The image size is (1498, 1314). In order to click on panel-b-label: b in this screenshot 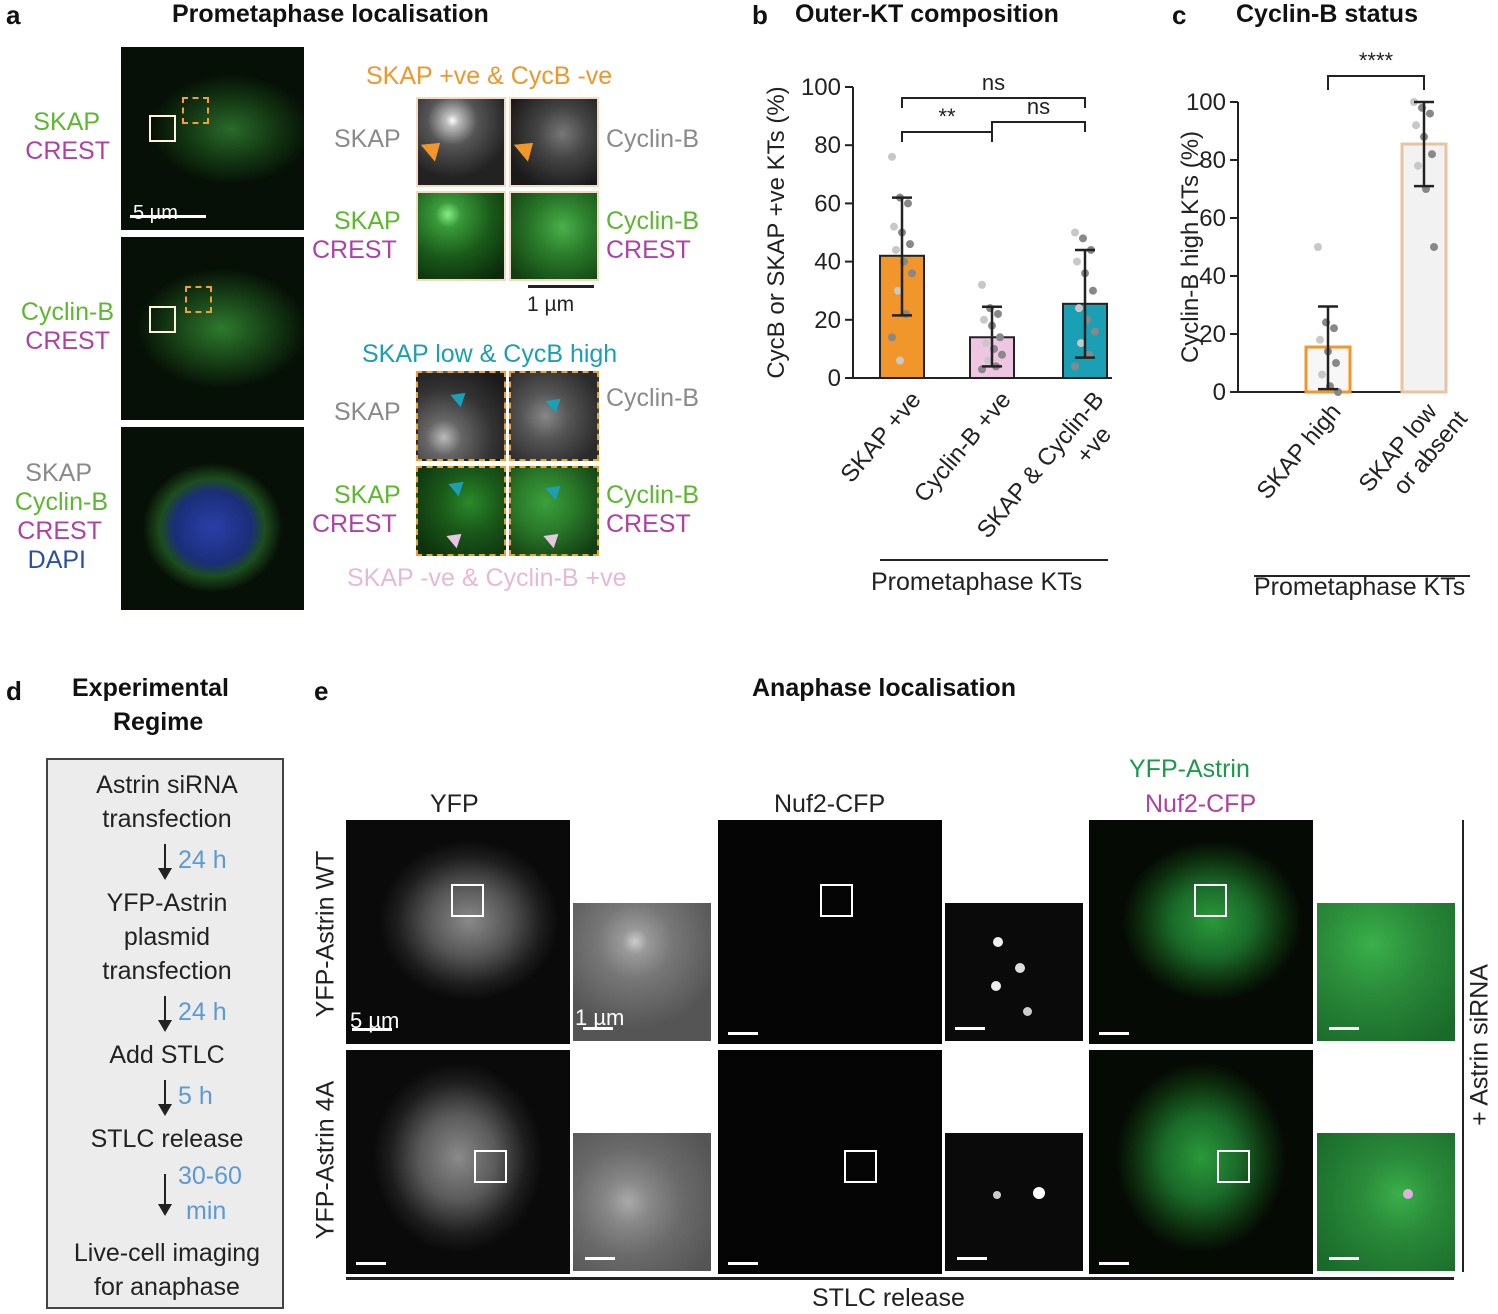, I will do `click(760, 15)`.